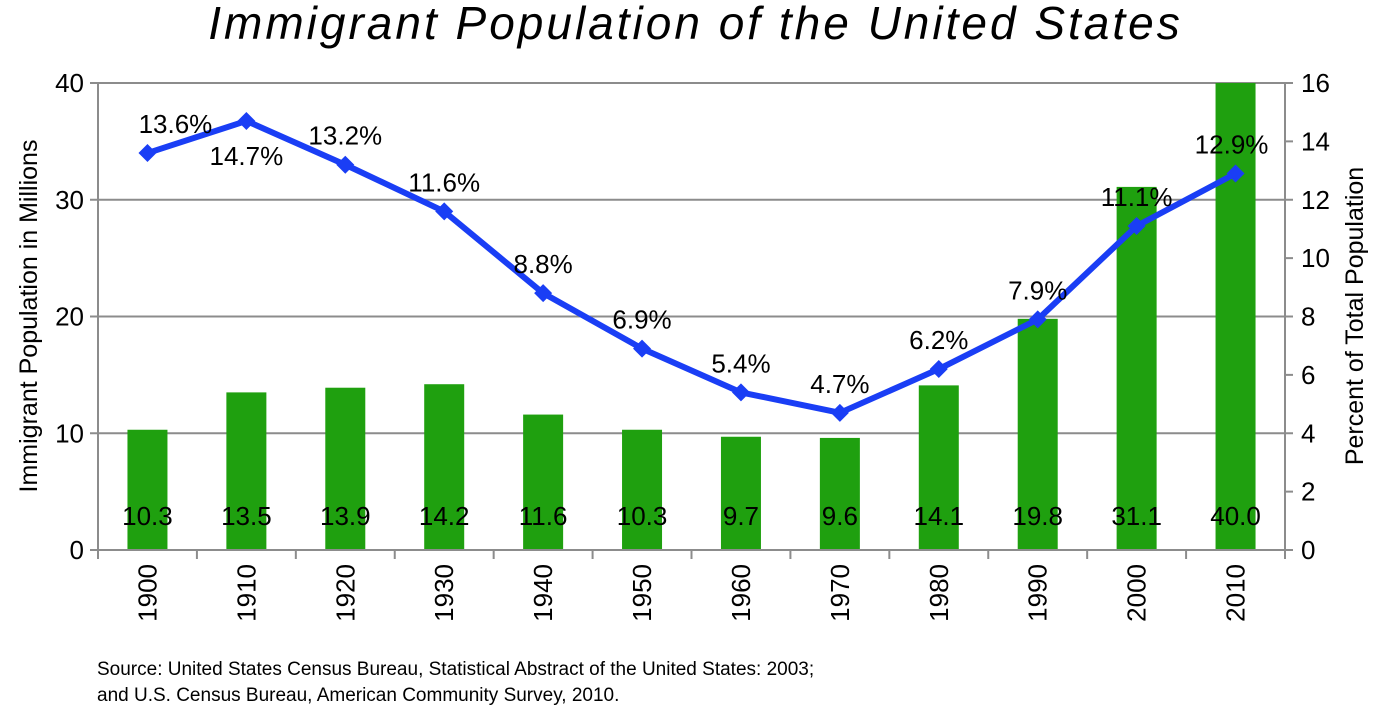 Image resolution: width=1391 pixels, height=715 pixels. What do you see at coordinates (176, 124) in the screenshot?
I see `percent-value-label: 13.6%` at bounding box center [176, 124].